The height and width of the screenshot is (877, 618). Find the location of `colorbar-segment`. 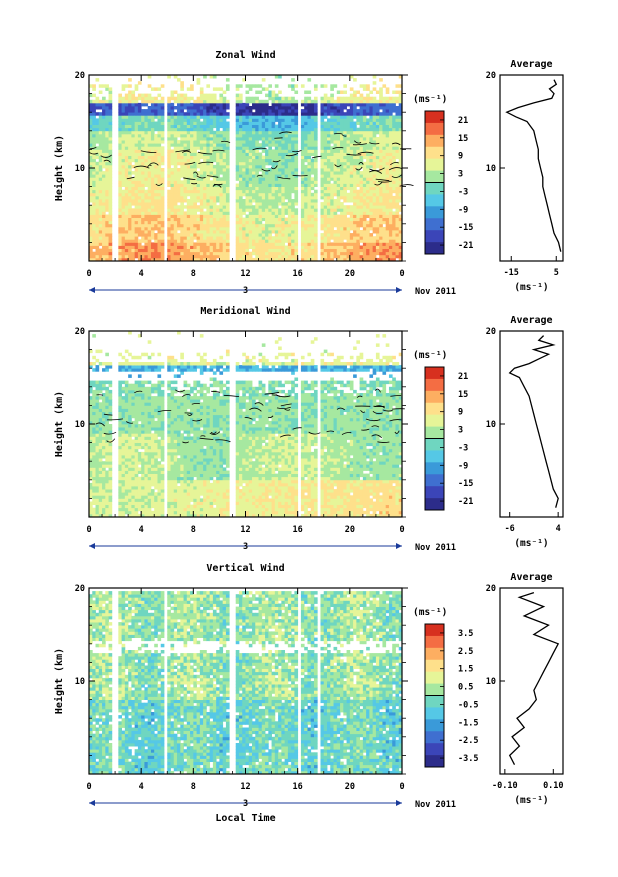

colorbar-segment is located at coordinates (434, 129).